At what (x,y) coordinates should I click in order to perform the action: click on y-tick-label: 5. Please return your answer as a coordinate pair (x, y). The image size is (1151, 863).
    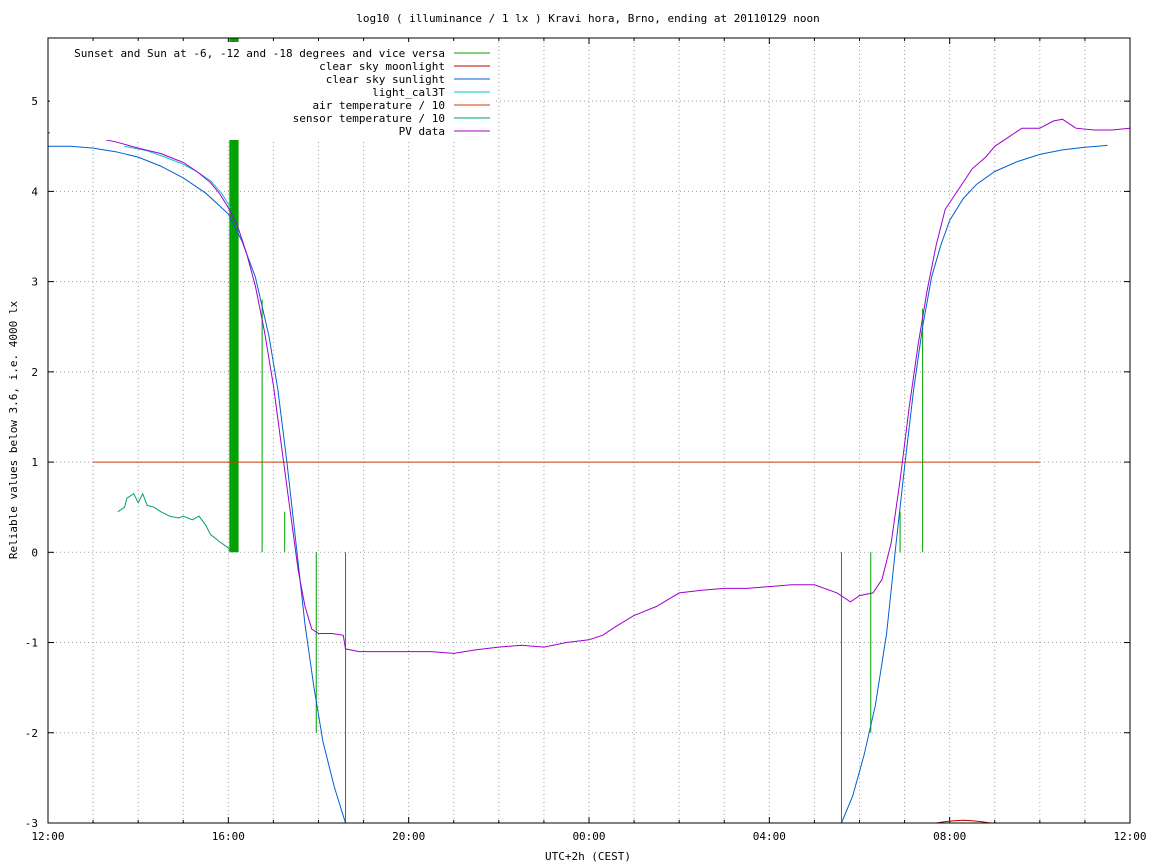
    Looking at the image, I should click on (34, 101).